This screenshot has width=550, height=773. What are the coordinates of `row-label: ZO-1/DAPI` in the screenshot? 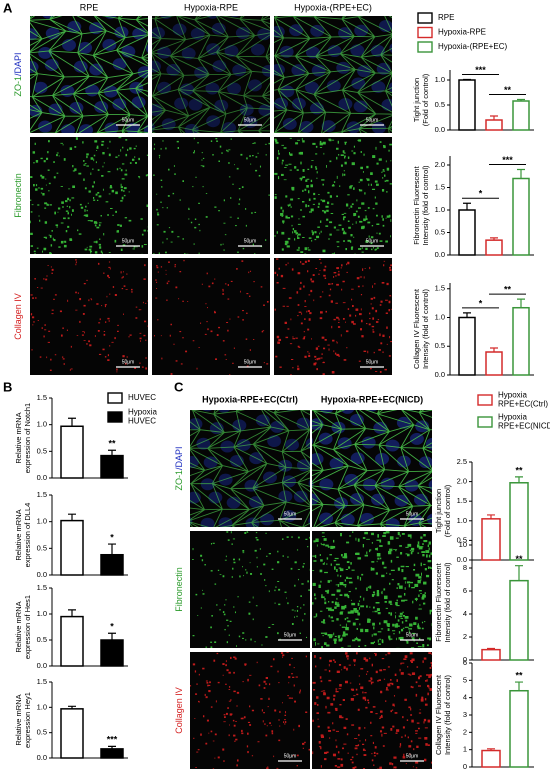 It's located at (18, 74).